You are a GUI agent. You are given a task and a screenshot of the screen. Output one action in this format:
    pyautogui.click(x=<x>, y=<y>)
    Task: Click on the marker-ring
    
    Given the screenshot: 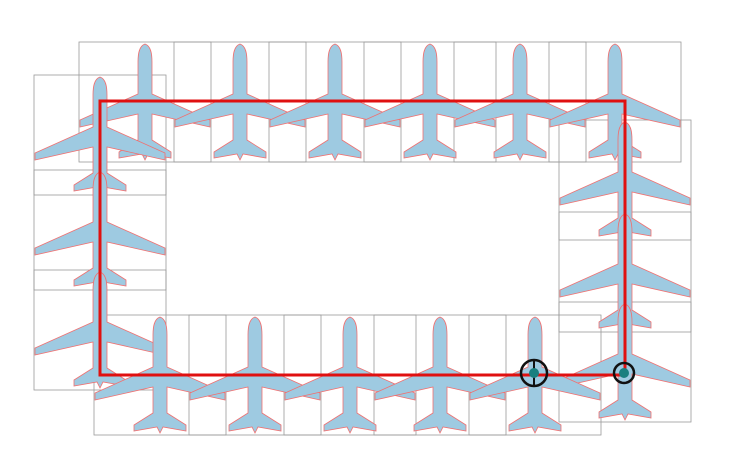 What is the action you would take?
    pyautogui.click(x=624, y=373)
    